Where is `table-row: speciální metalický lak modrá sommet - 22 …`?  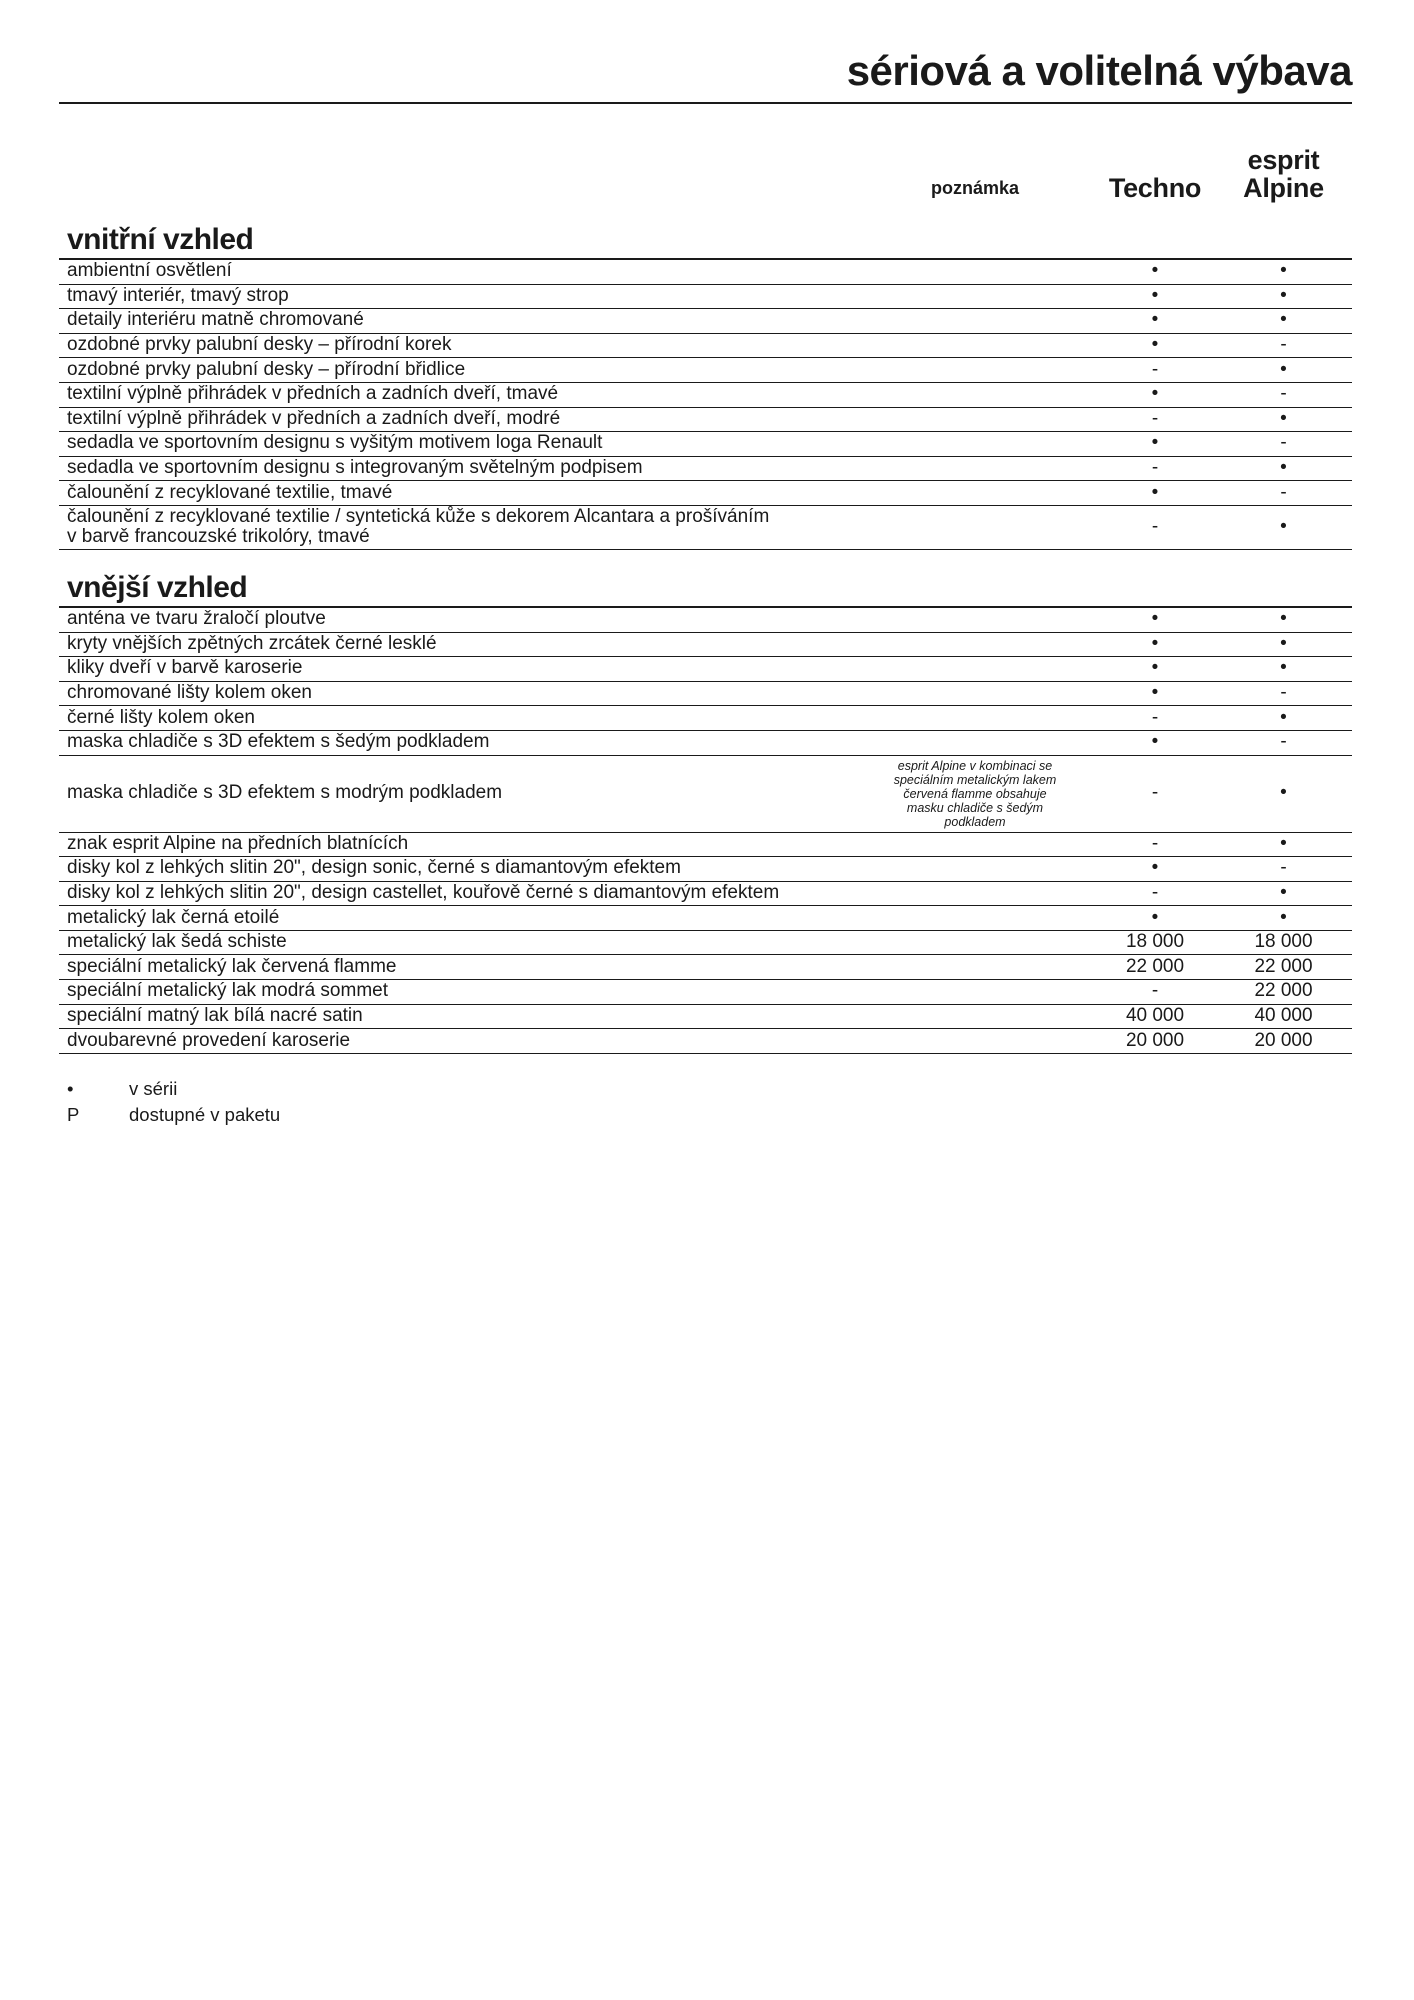 table-row: speciální metalický lak modrá sommet - 22 … is located at coordinates (705, 992).